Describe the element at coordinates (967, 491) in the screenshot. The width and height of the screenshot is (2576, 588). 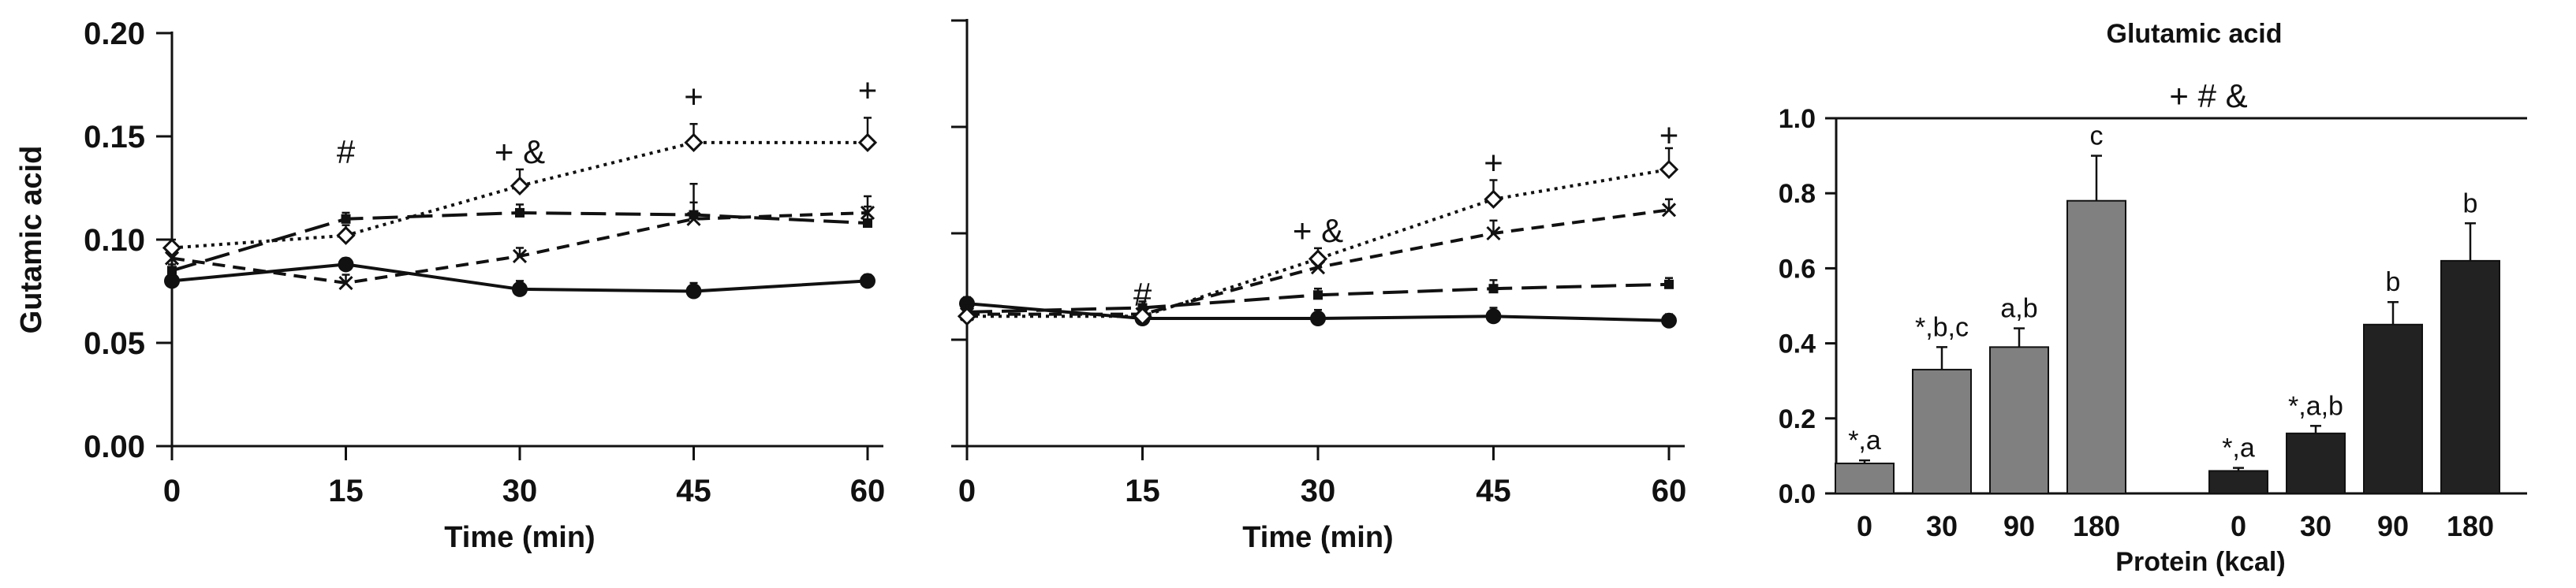
I see `middle-x-tick-label: 0` at that location.